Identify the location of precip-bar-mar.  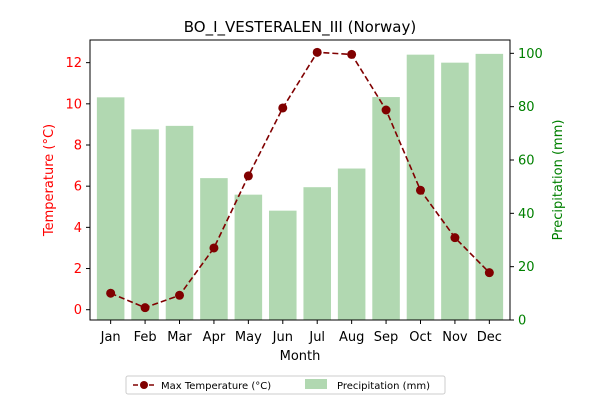
(179, 222).